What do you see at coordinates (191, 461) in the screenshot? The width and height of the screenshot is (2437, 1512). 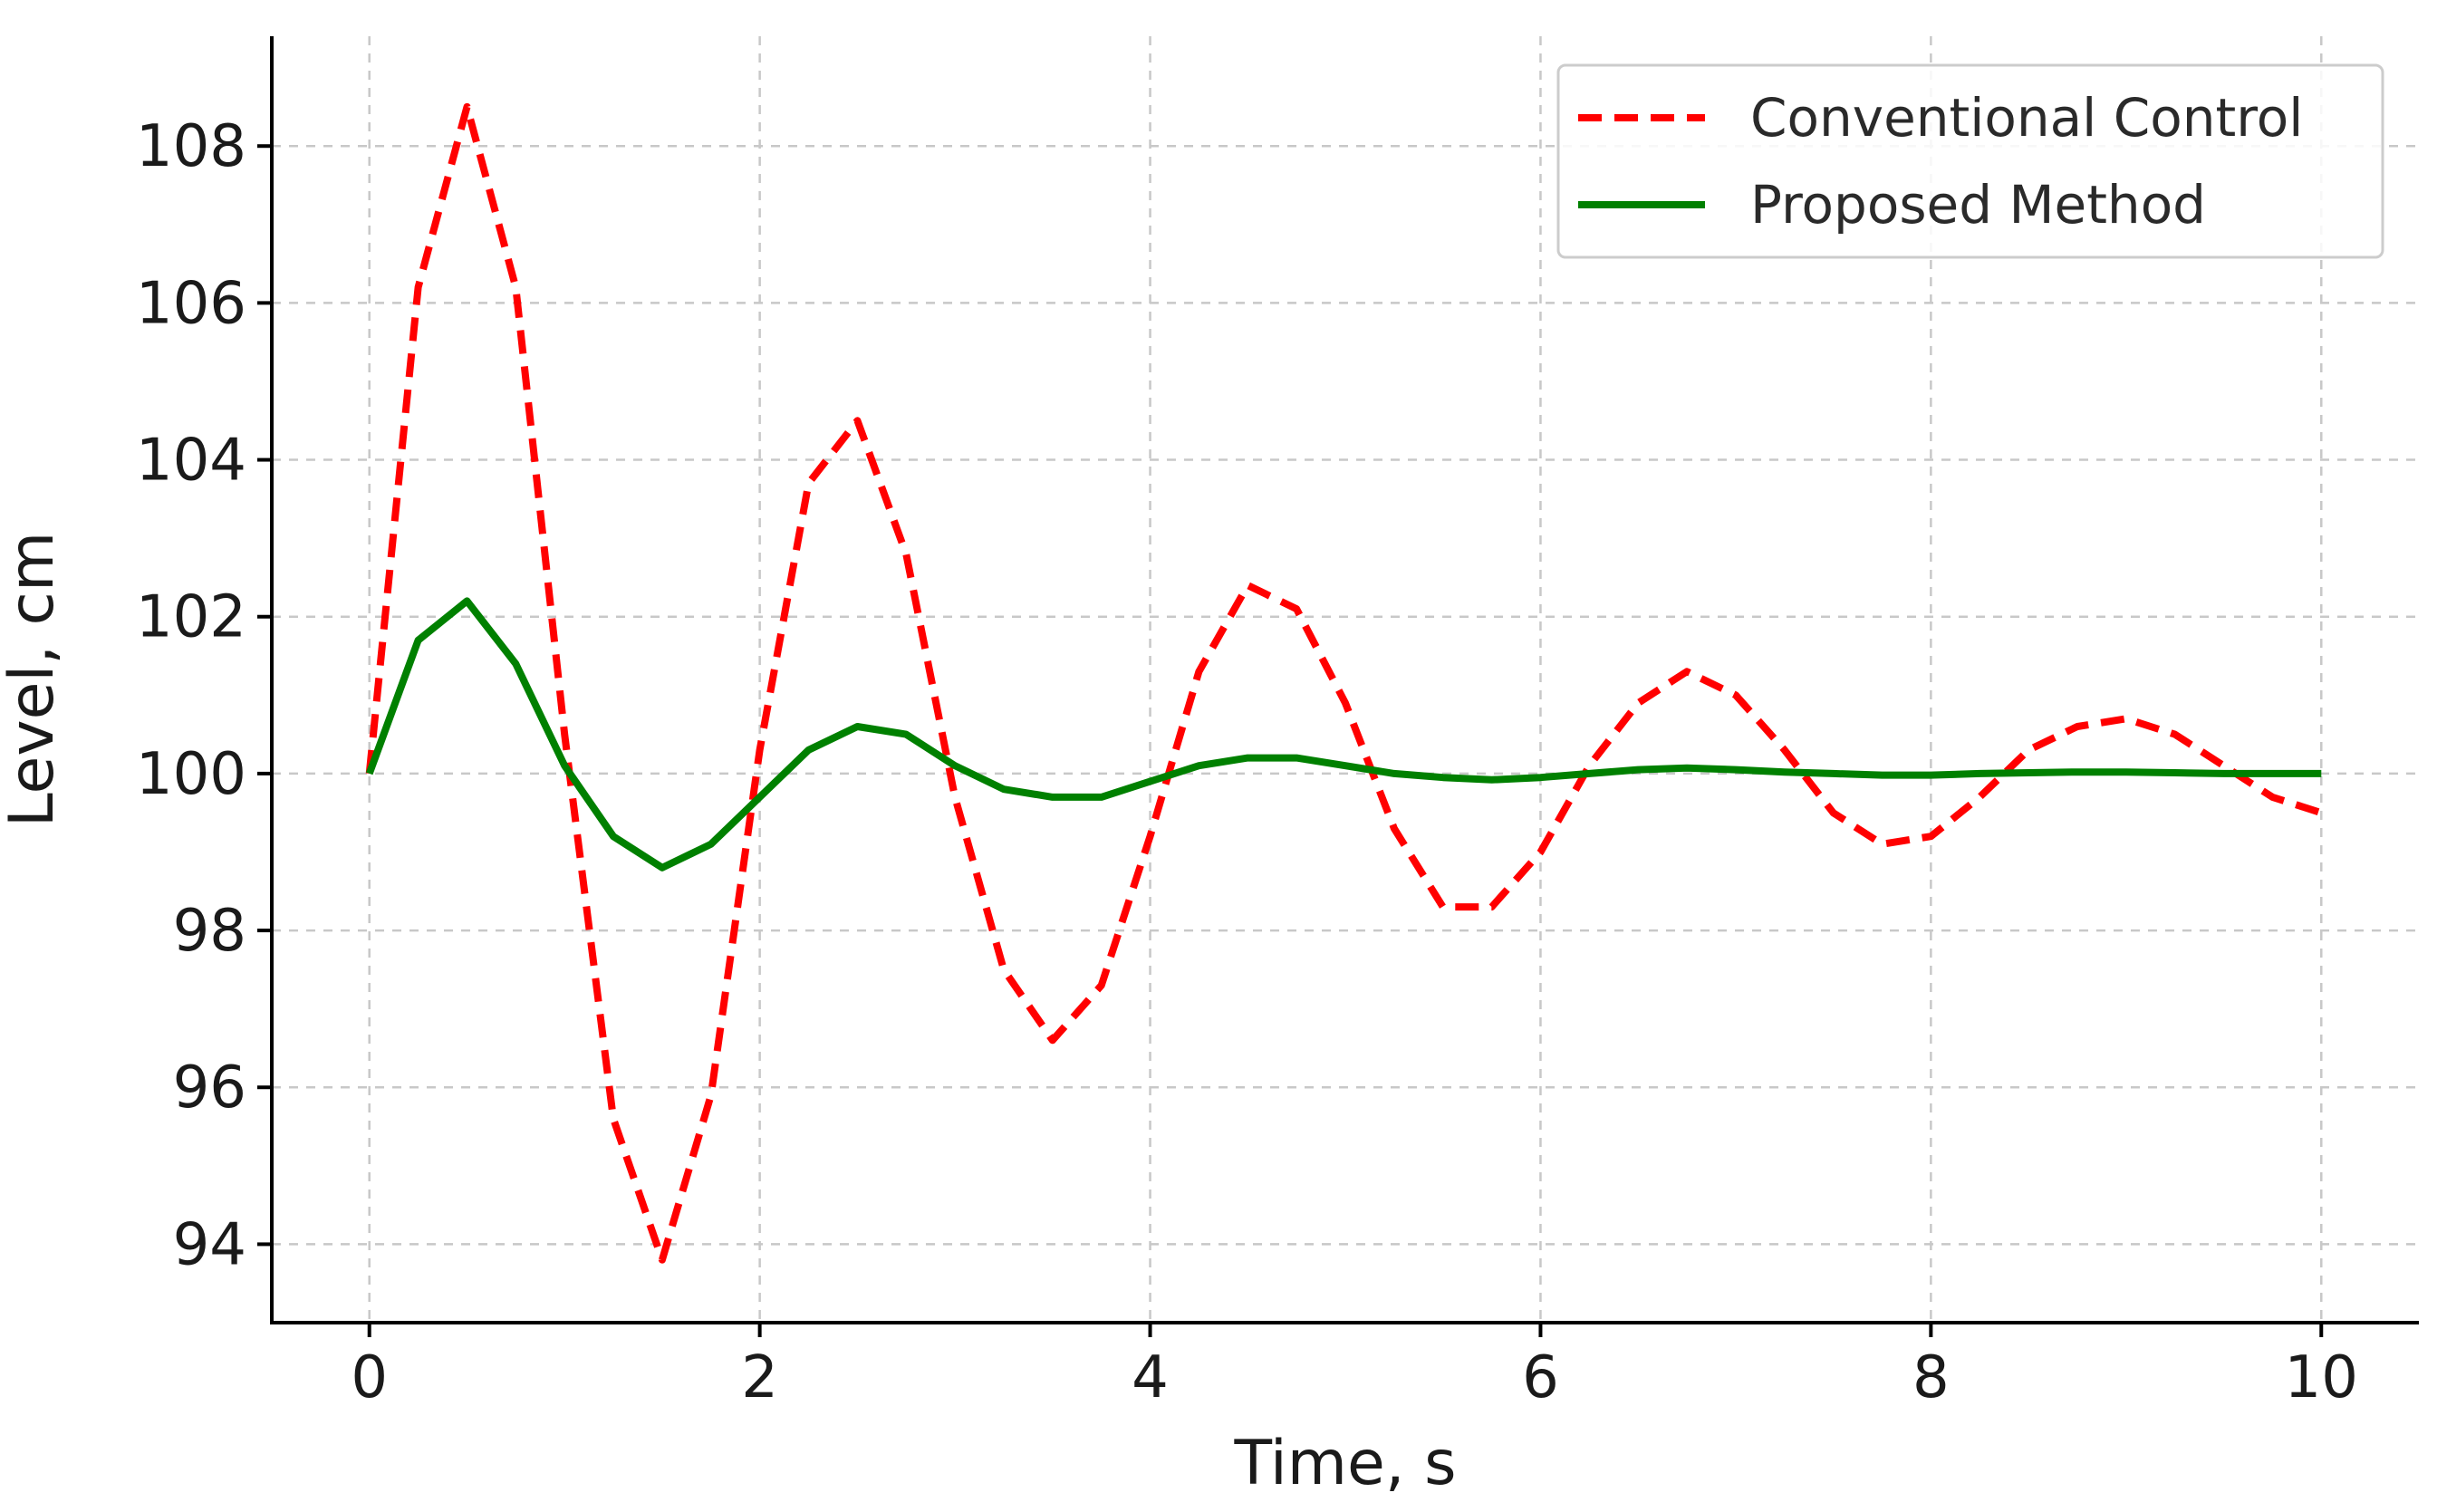 I see `y-tick-label: 104` at bounding box center [191, 461].